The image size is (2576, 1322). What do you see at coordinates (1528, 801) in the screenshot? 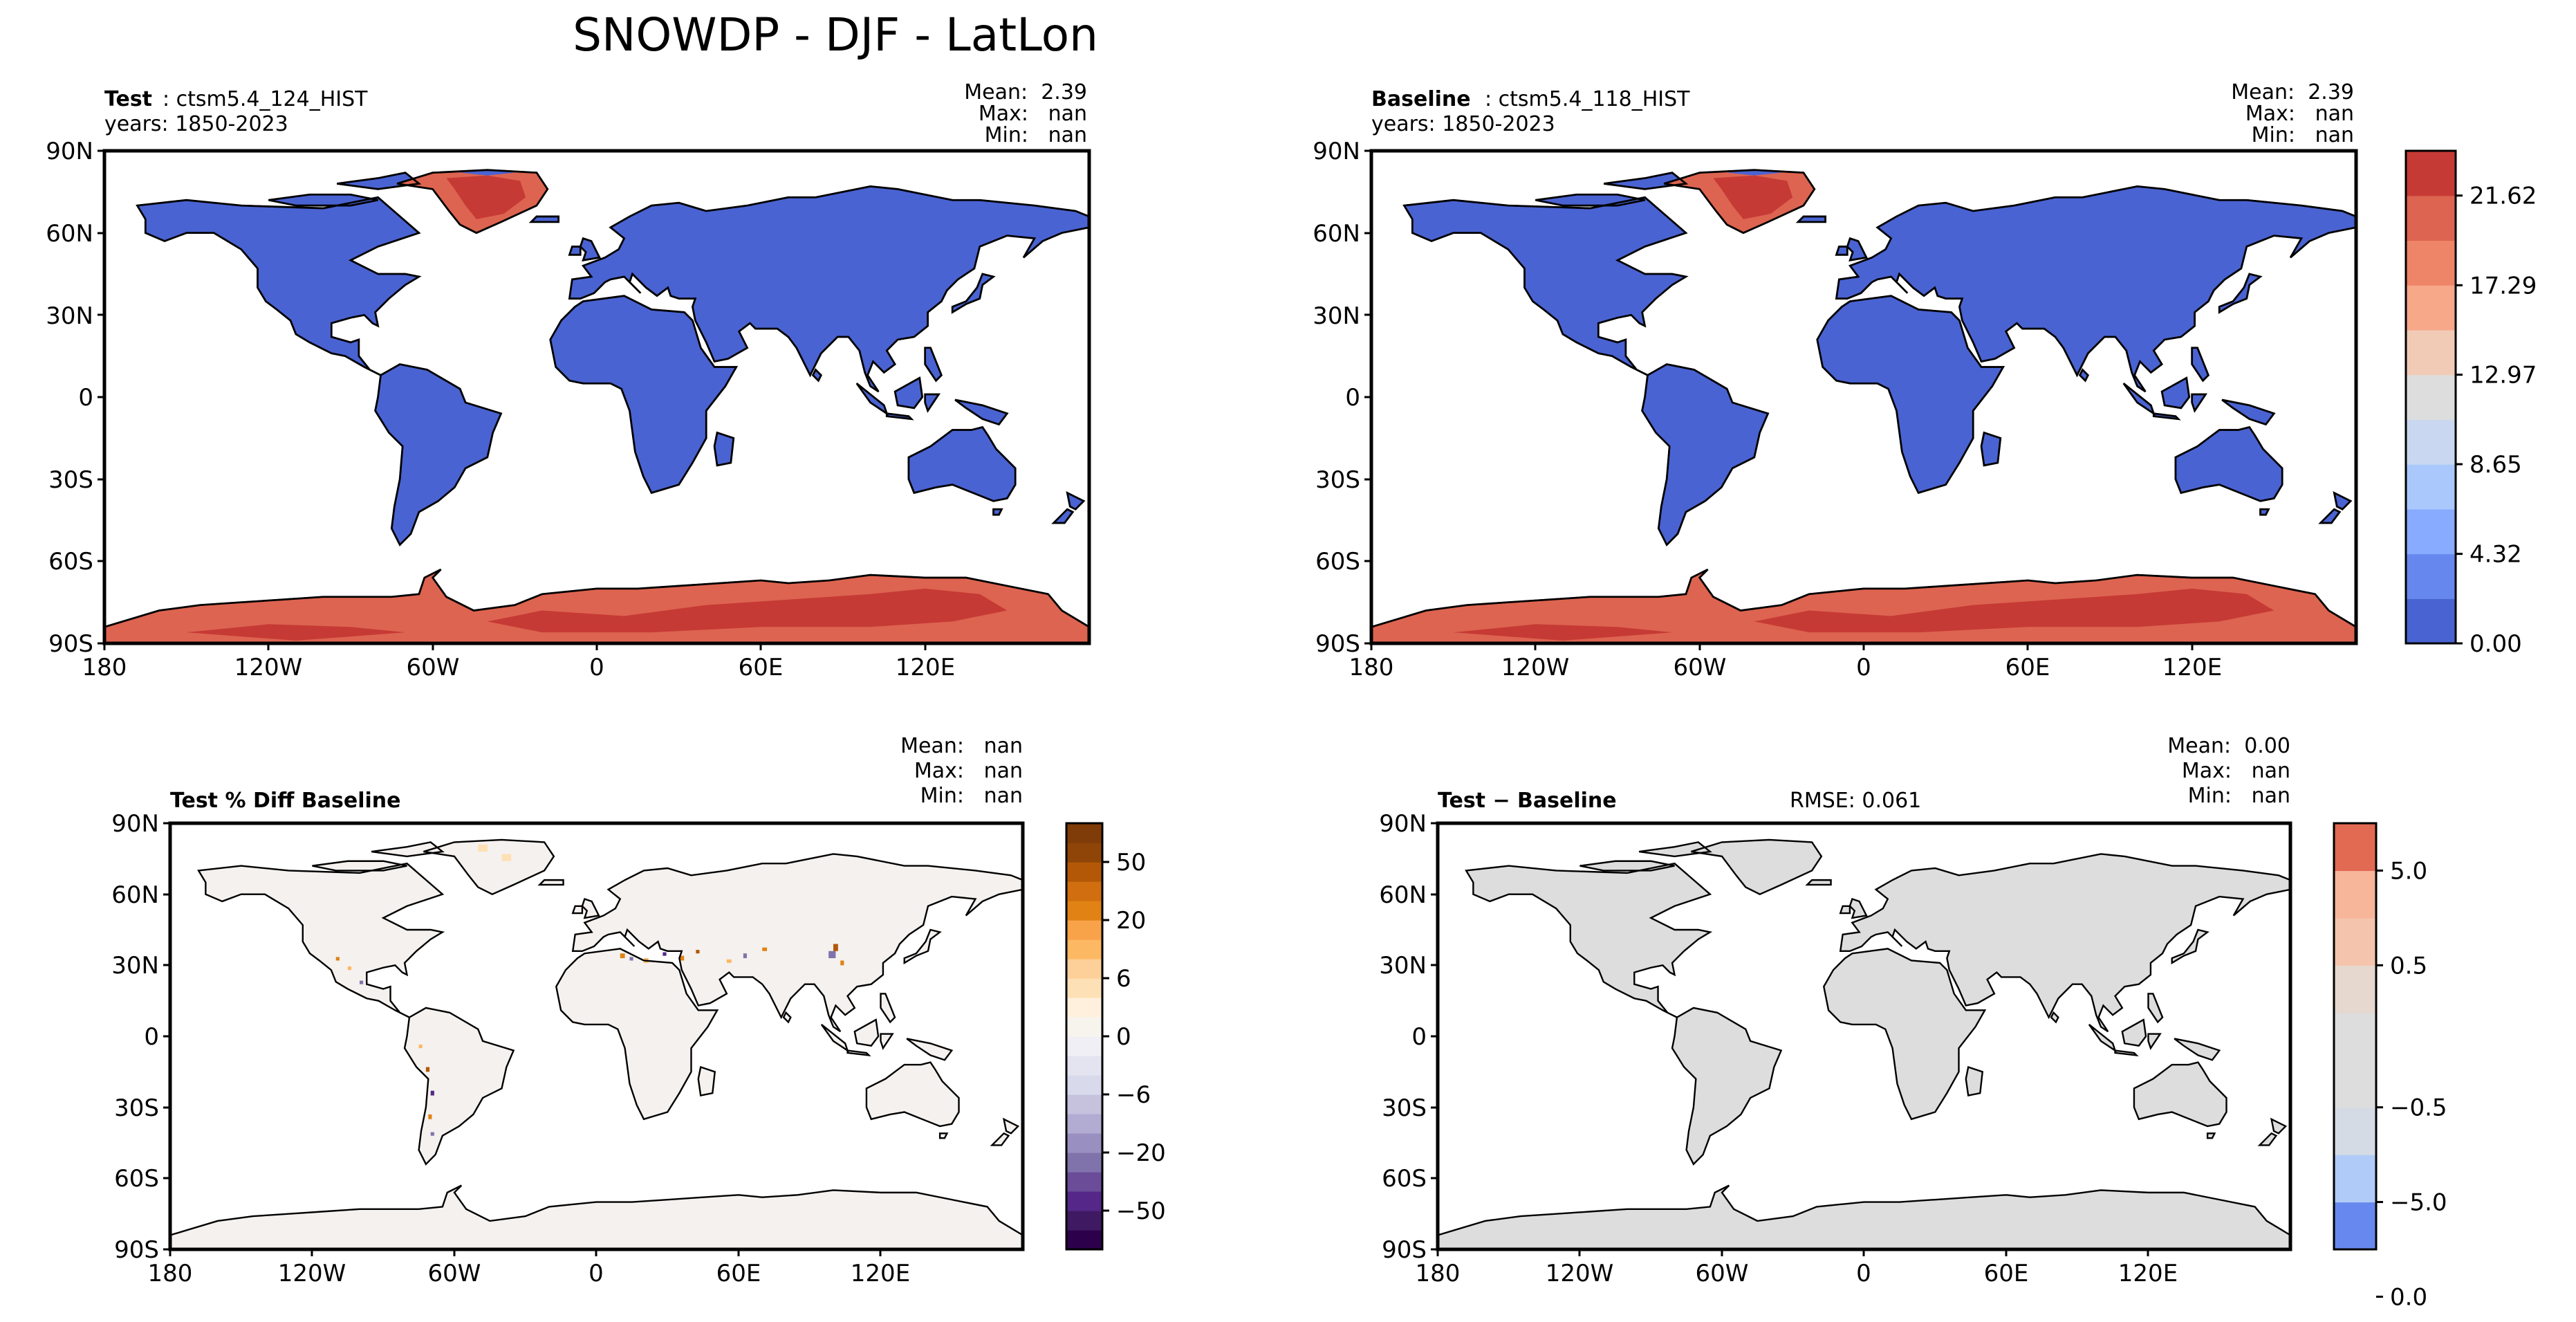
I see `panel-label-bold: Test − Baseline` at bounding box center [1528, 801].